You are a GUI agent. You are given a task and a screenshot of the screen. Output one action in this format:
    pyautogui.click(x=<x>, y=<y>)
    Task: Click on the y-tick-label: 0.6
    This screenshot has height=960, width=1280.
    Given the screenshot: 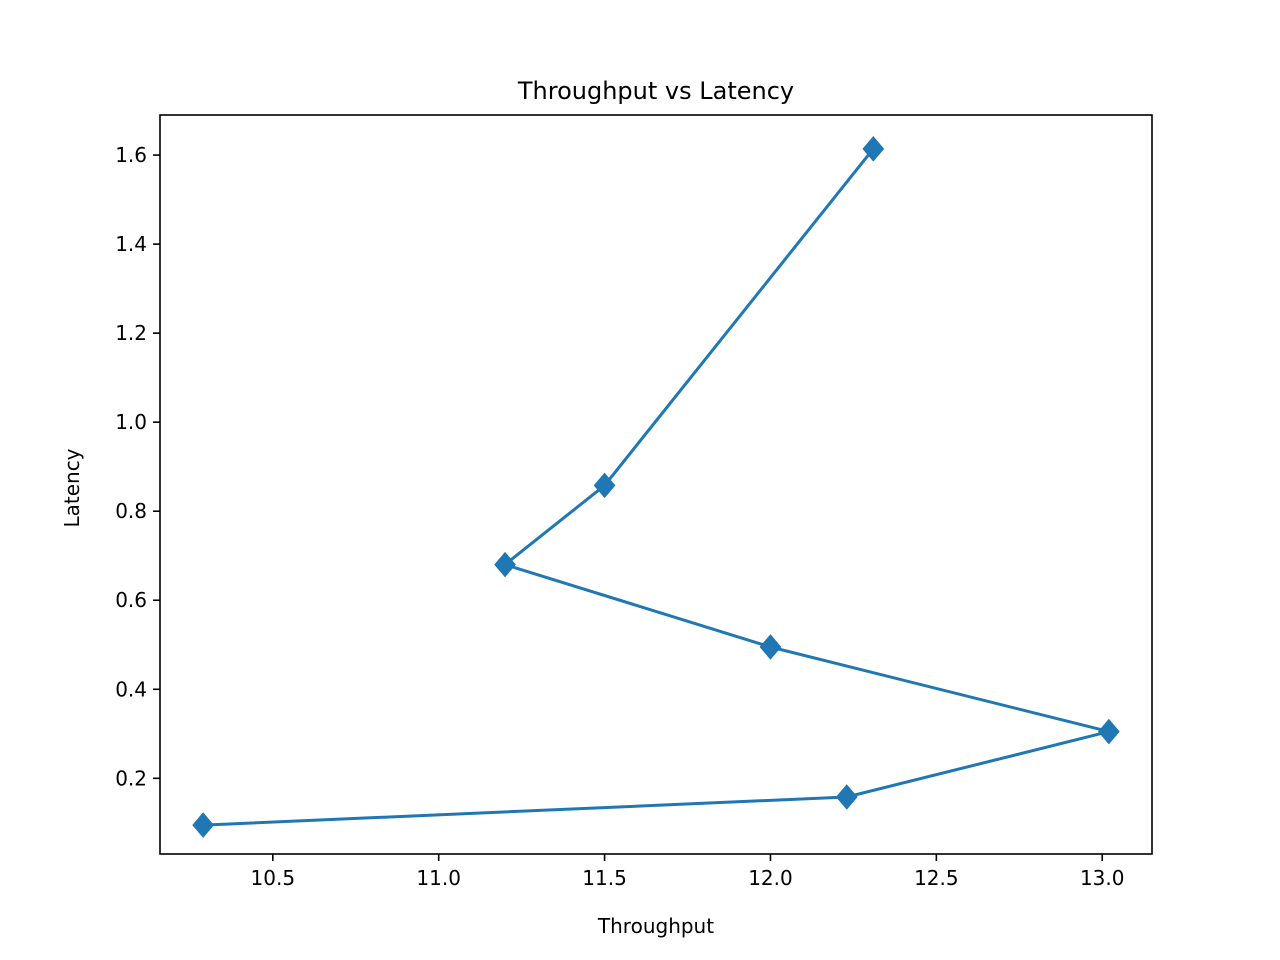 What is the action you would take?
    pyautogui.click(x=131, y=600)
    